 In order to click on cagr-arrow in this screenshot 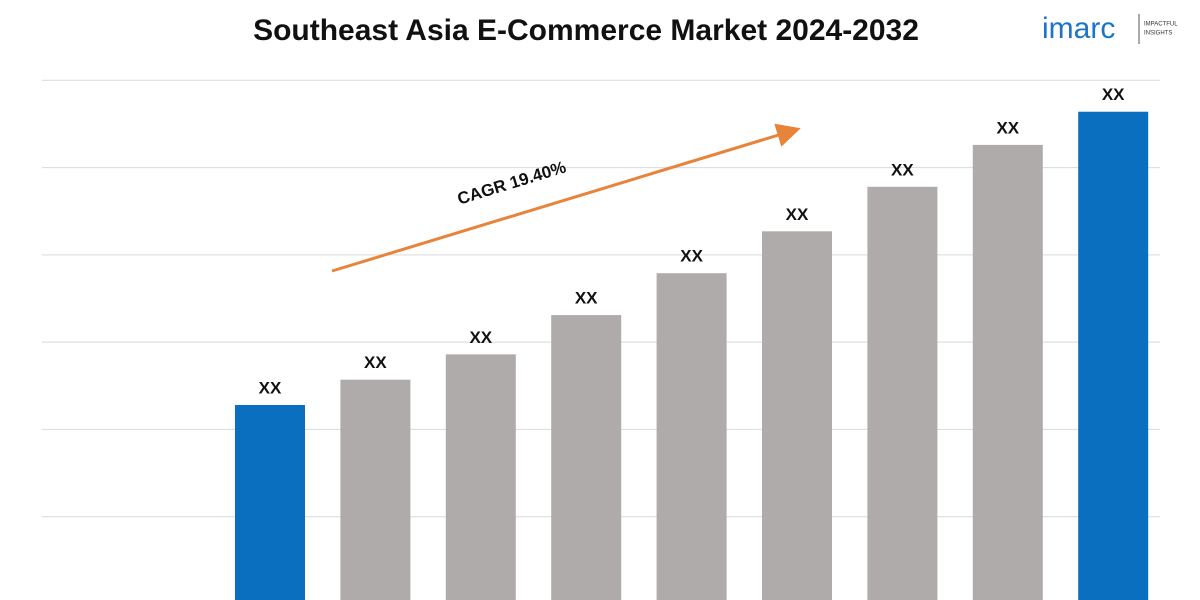, I will do `click(566, 198)`.